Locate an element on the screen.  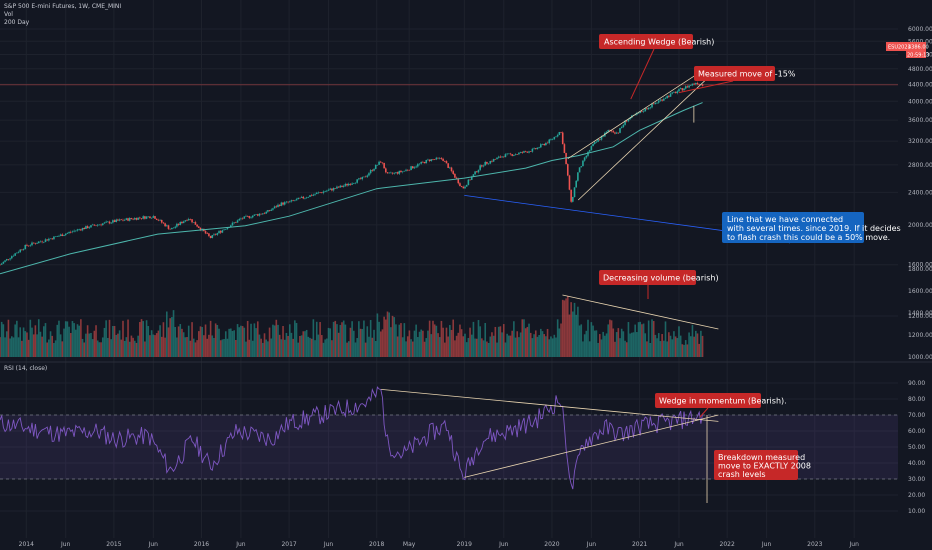
countdown-text: 20:59:13 is located at coordinates (918, 56).